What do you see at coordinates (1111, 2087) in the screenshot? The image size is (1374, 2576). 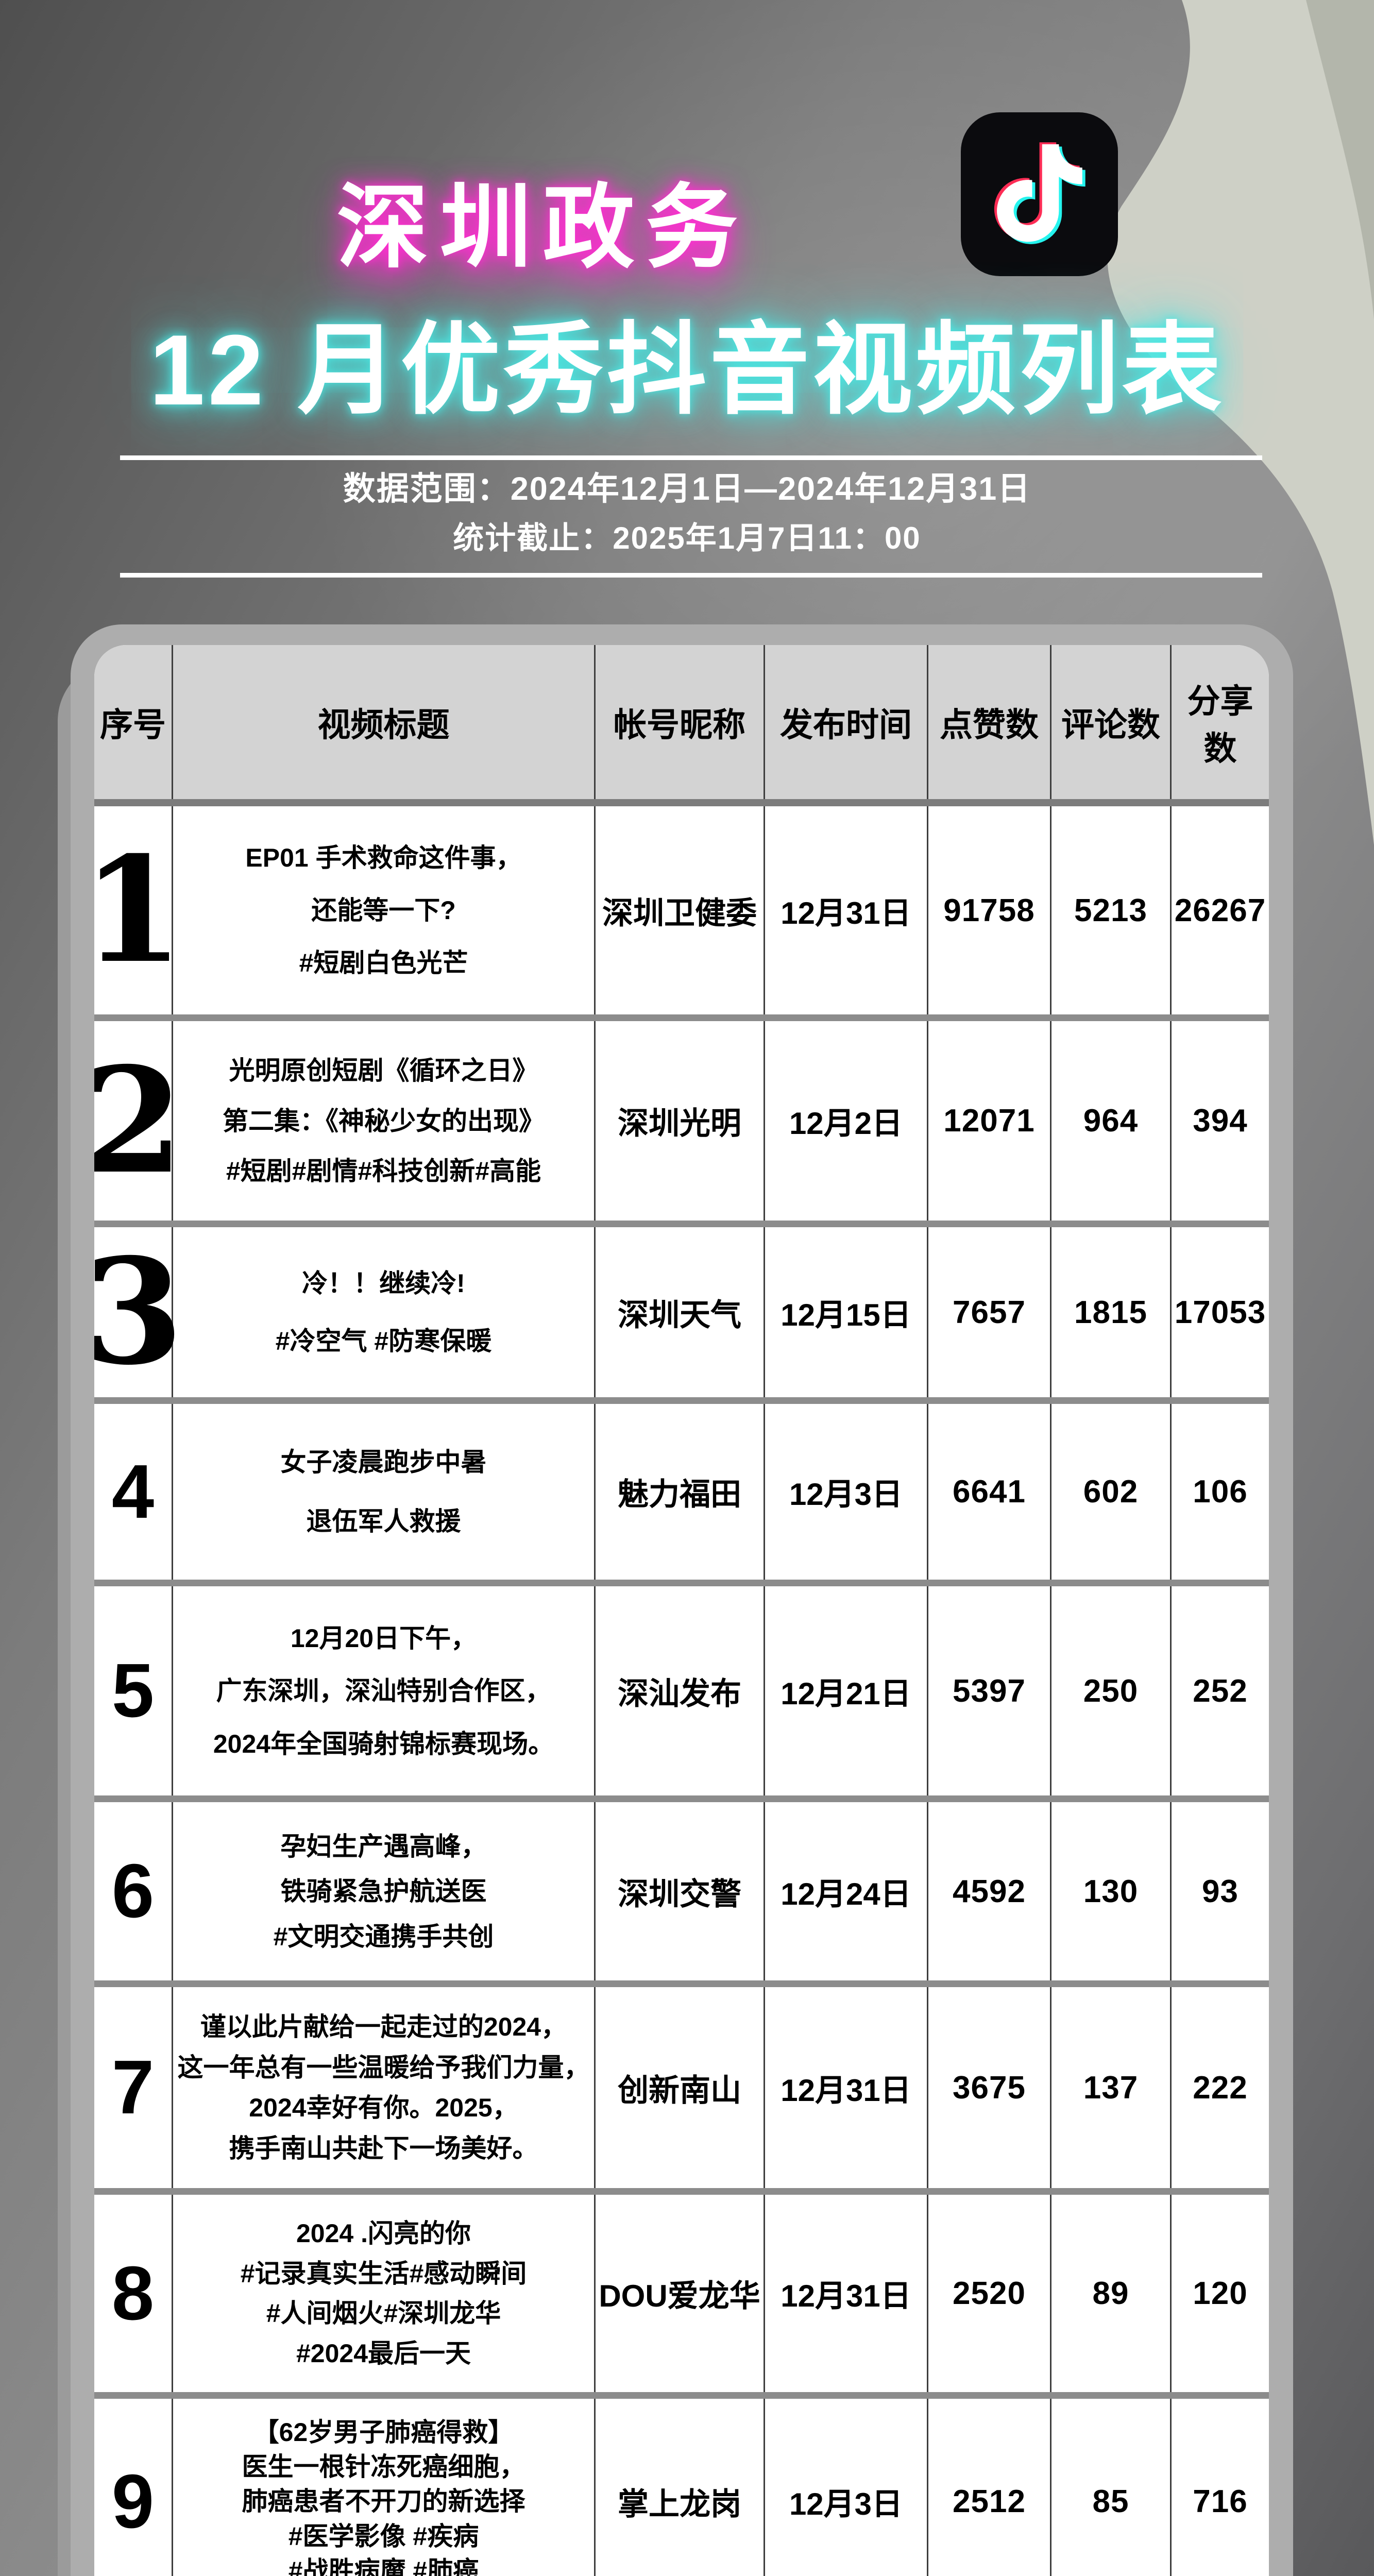 I see `comments-cell: 137` at bounding box center [1111, 2087].